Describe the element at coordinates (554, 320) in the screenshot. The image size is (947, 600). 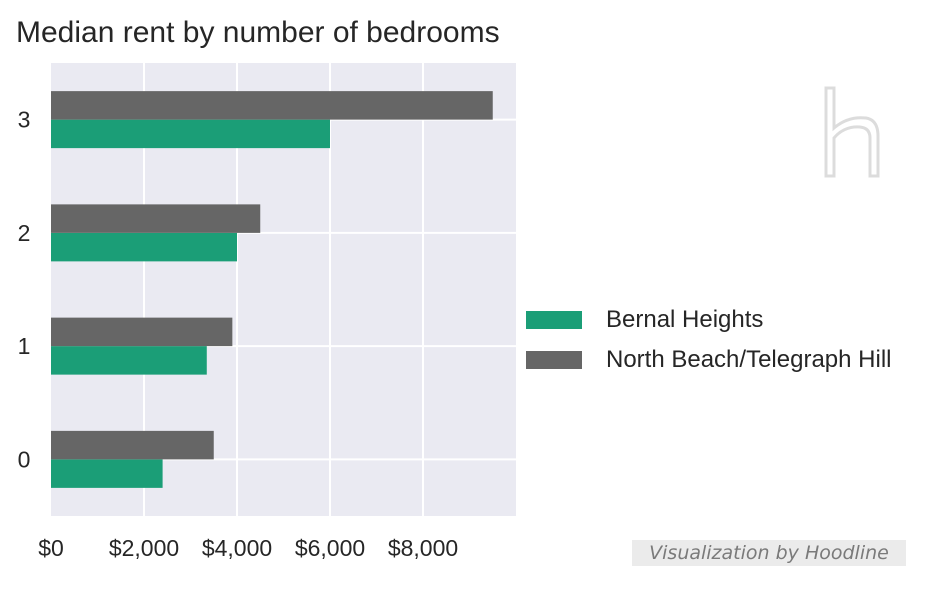
I see `legend-swatch-bernal-heights` at that location.